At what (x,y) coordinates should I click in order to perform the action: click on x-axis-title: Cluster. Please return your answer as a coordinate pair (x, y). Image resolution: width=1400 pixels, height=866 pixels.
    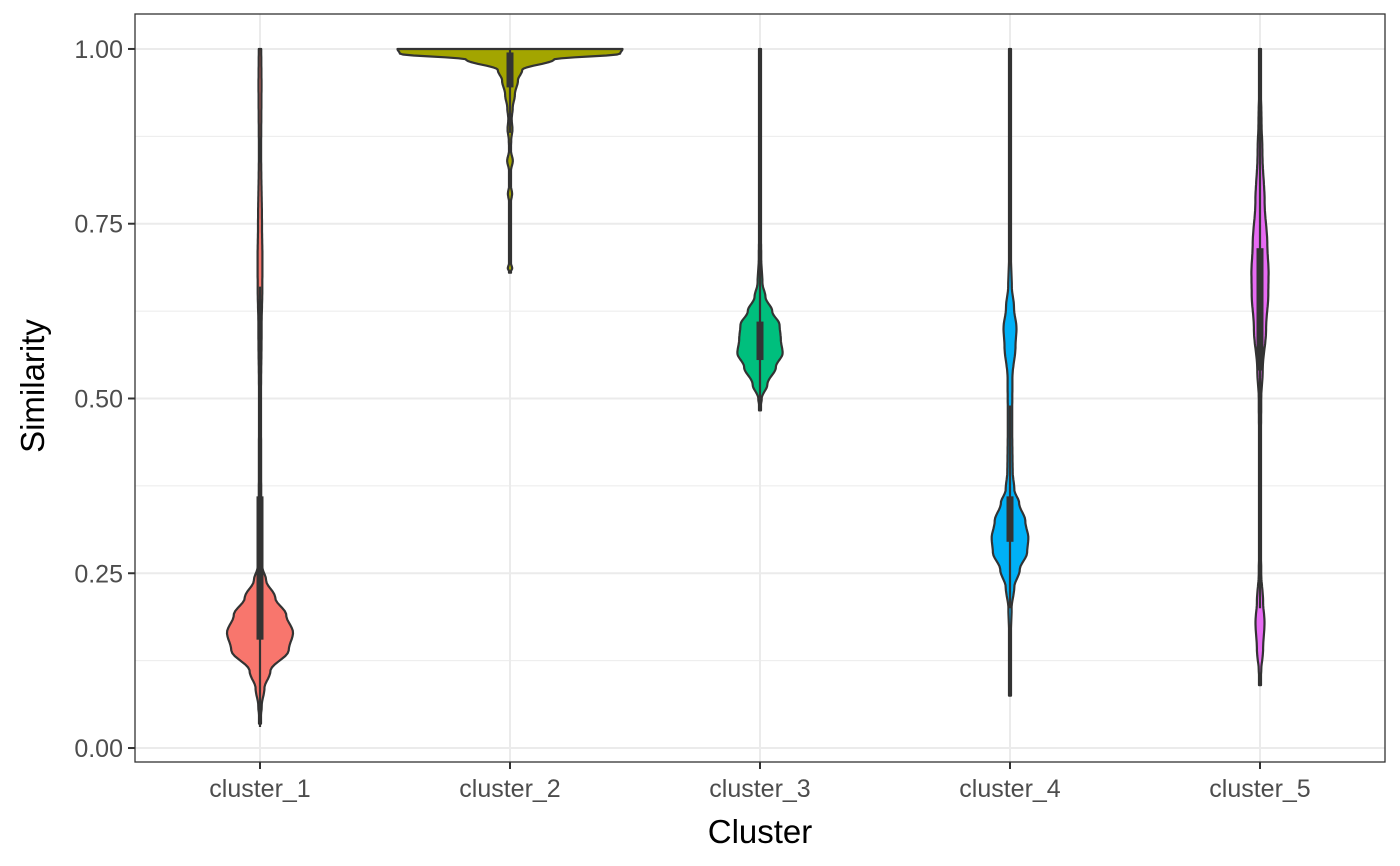
    Looking at the image, I should click on (760, 831).